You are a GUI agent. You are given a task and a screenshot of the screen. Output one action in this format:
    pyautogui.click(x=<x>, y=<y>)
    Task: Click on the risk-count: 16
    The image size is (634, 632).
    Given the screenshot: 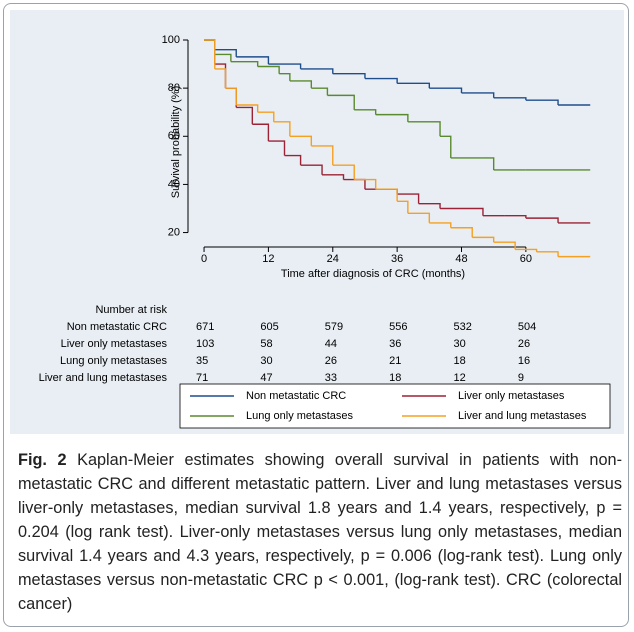 What is the action you would take?
    pyautogui.click(x=524, y=361)
    